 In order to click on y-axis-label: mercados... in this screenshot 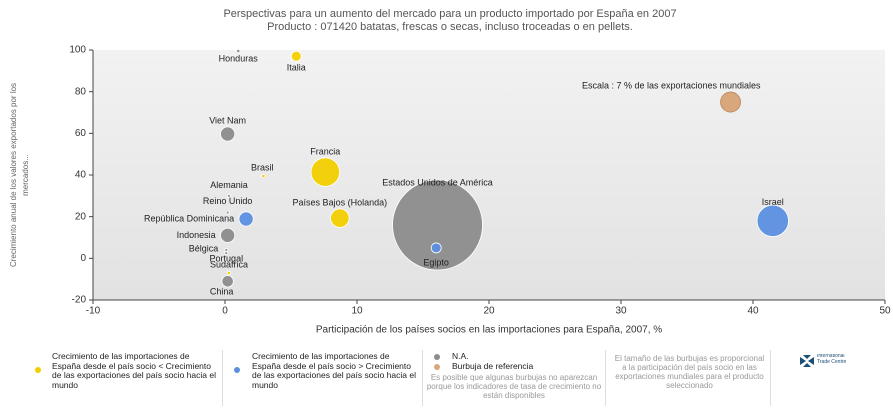, I will do `click(25, 175)`.